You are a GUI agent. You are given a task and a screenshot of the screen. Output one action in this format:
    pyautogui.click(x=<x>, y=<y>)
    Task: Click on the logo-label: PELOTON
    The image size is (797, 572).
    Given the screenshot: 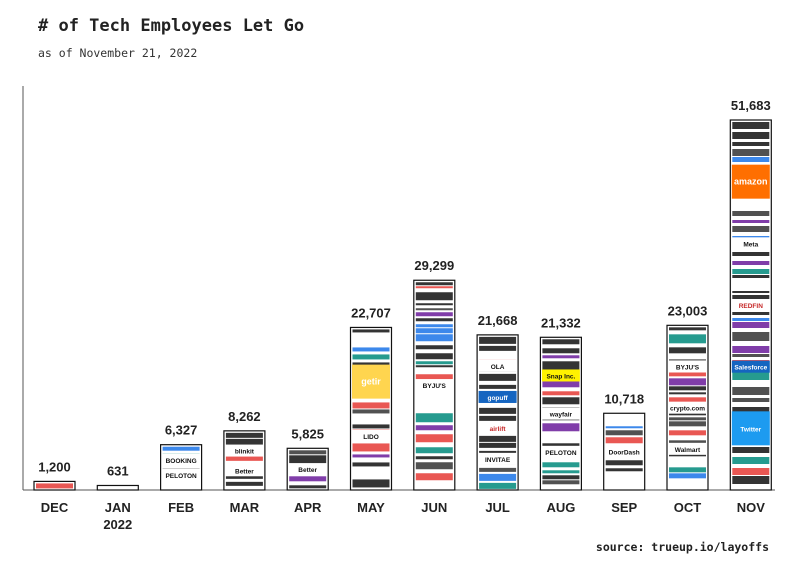 What is the action you would take?
    pyautogui.click(x=561, y=453)
    